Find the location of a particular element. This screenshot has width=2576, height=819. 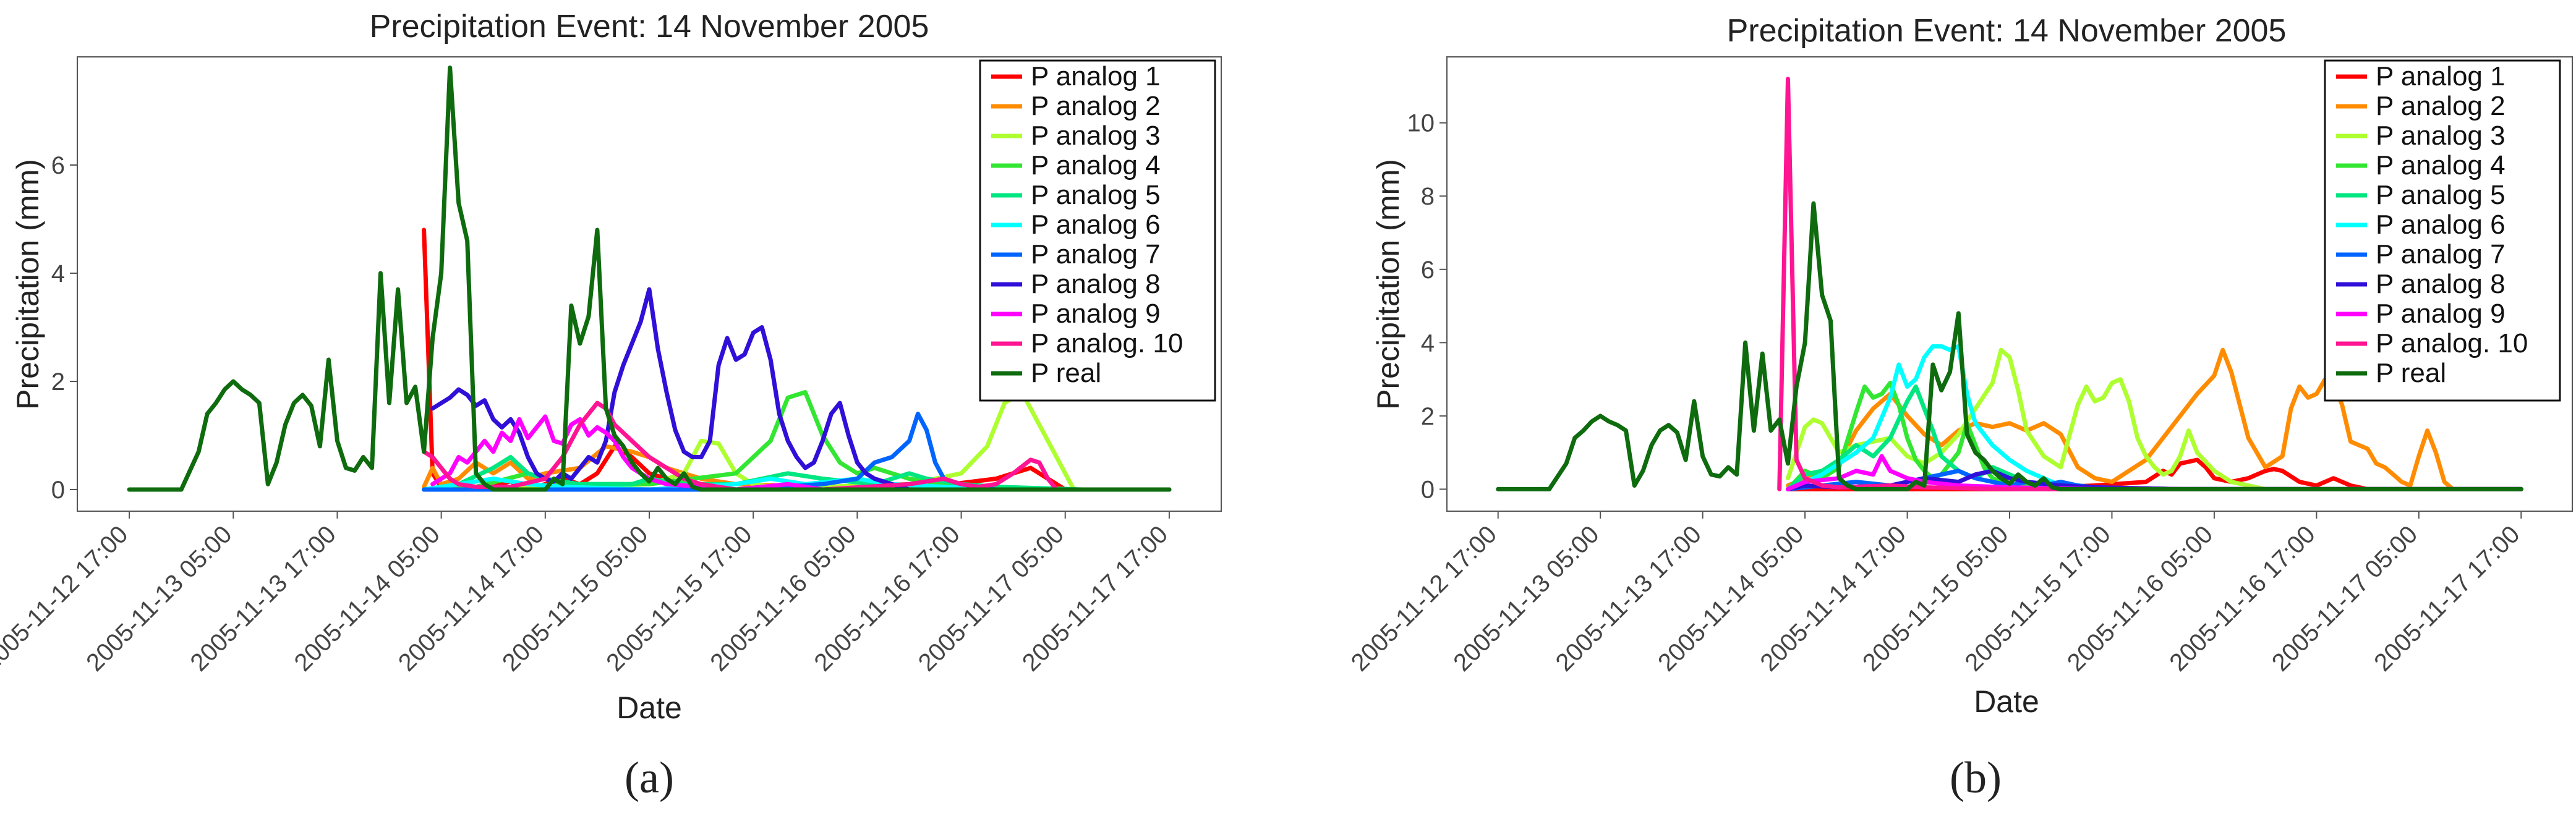

panel-b-y-tick-label: 2 is located at coordinates (1428, 416).